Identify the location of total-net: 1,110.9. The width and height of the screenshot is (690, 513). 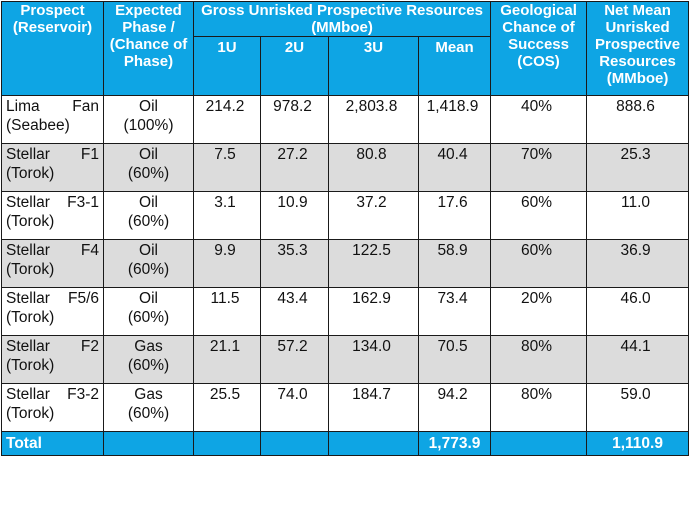
(638, 443).